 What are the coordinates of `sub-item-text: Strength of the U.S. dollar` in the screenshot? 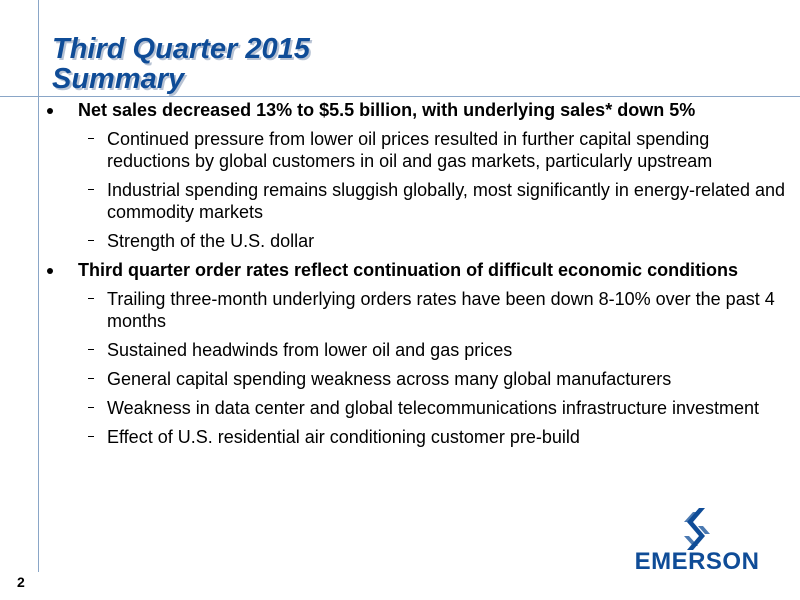 It's located at (211, 241).